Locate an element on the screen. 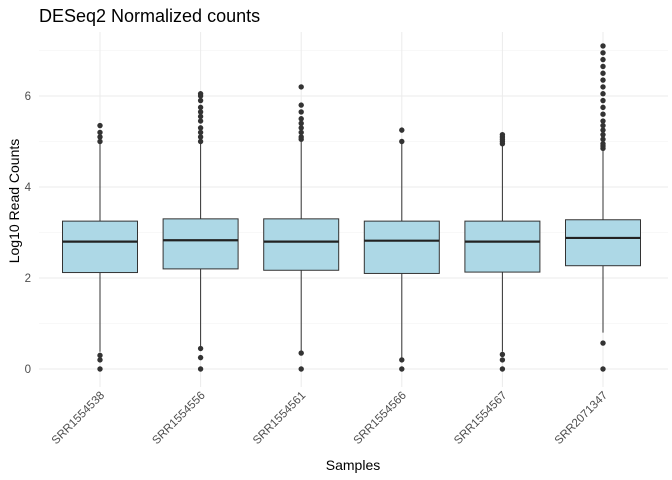  x-axis-title: Samples is located at coordinates (353, 465).